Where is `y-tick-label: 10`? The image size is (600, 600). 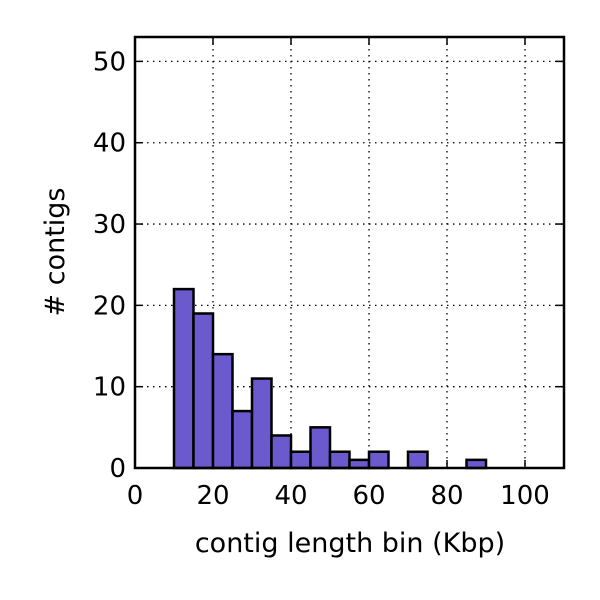
y-tick-label: 10 is located at coordinates (109, 388).